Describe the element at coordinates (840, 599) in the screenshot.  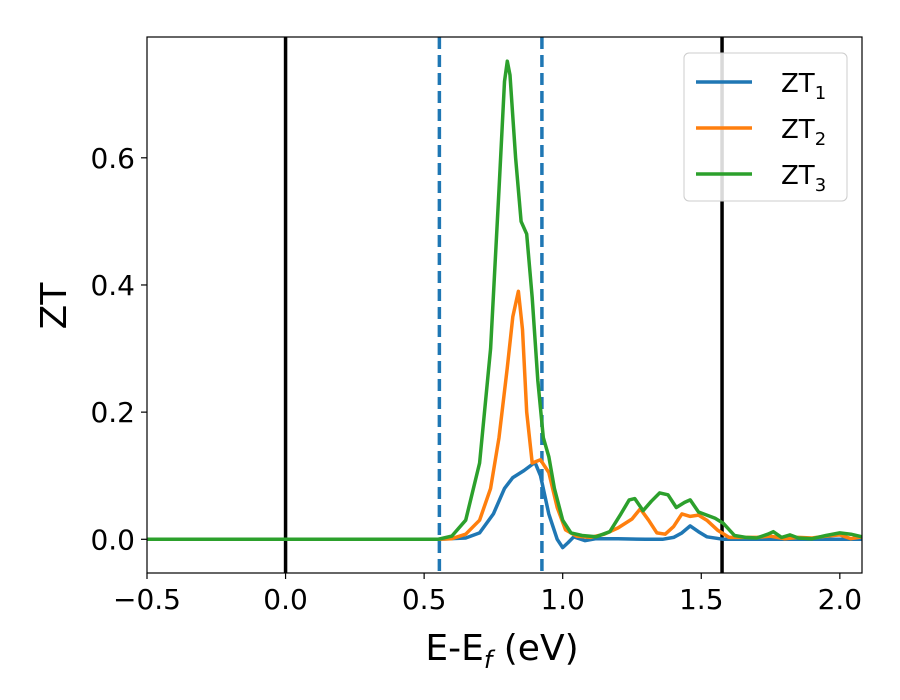
I see `x-tick-label: 2.0` at that location.